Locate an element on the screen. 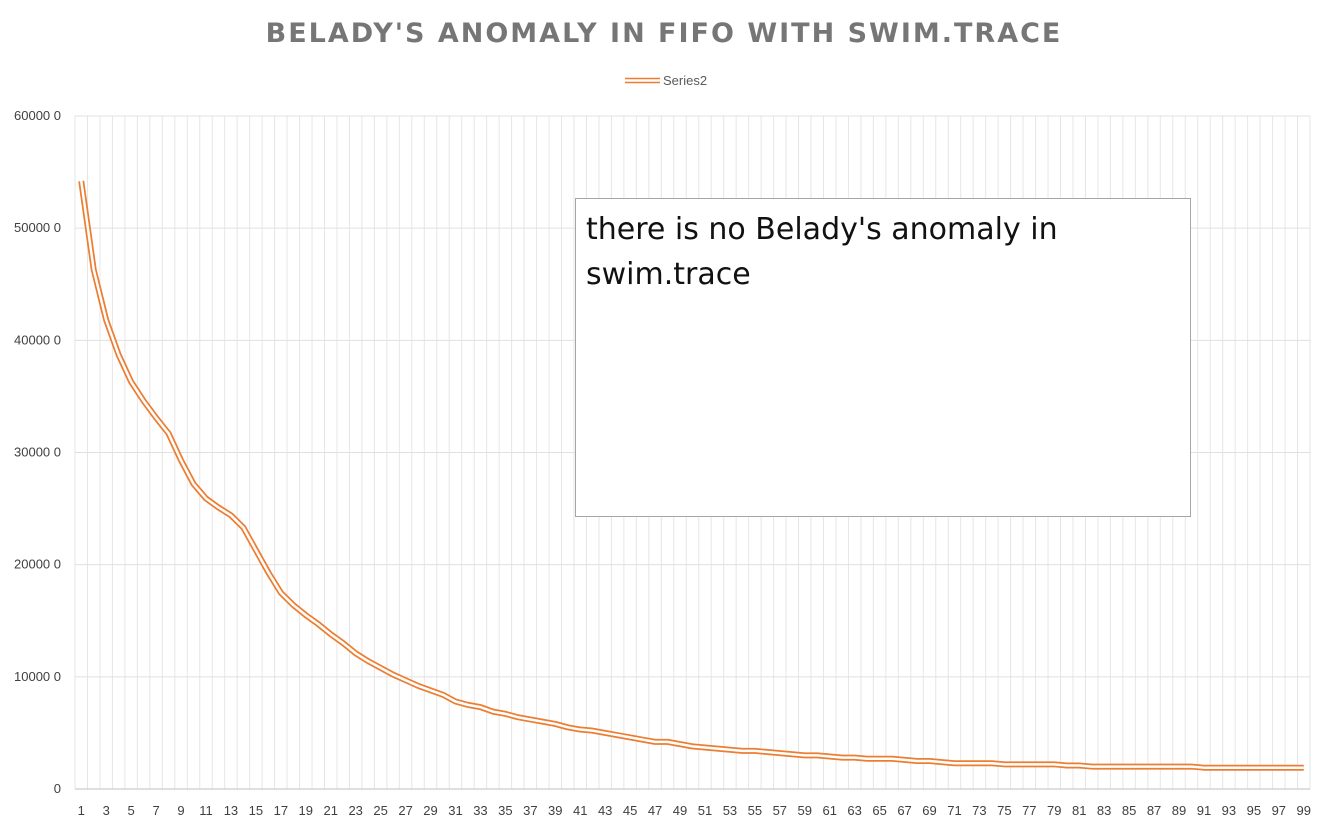 This screenshot has height=834, width=1334. x-tick-label: 23 is located at coordinates (355, 810).